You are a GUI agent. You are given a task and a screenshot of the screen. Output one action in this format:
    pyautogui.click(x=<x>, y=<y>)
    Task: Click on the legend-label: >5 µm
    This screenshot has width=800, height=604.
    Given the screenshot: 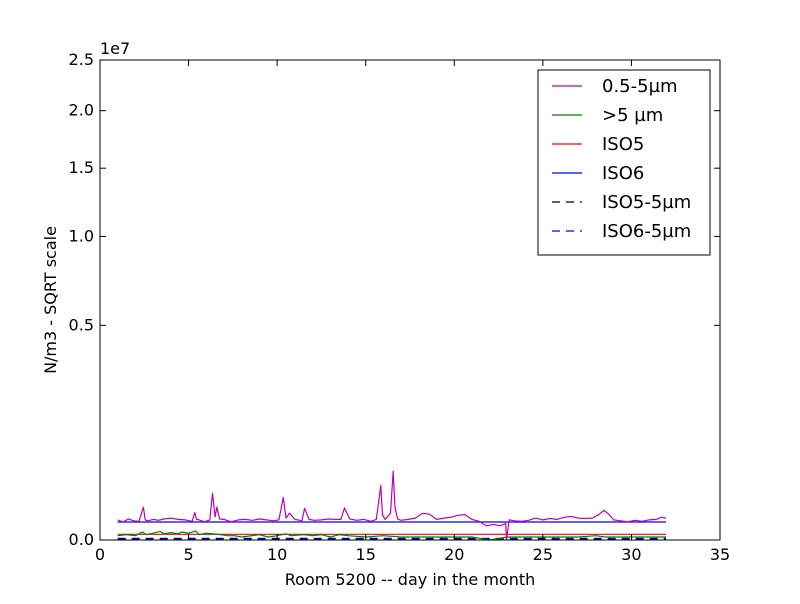 What is the action you would take?
    pyautogui.click(x=632, y=115)
    